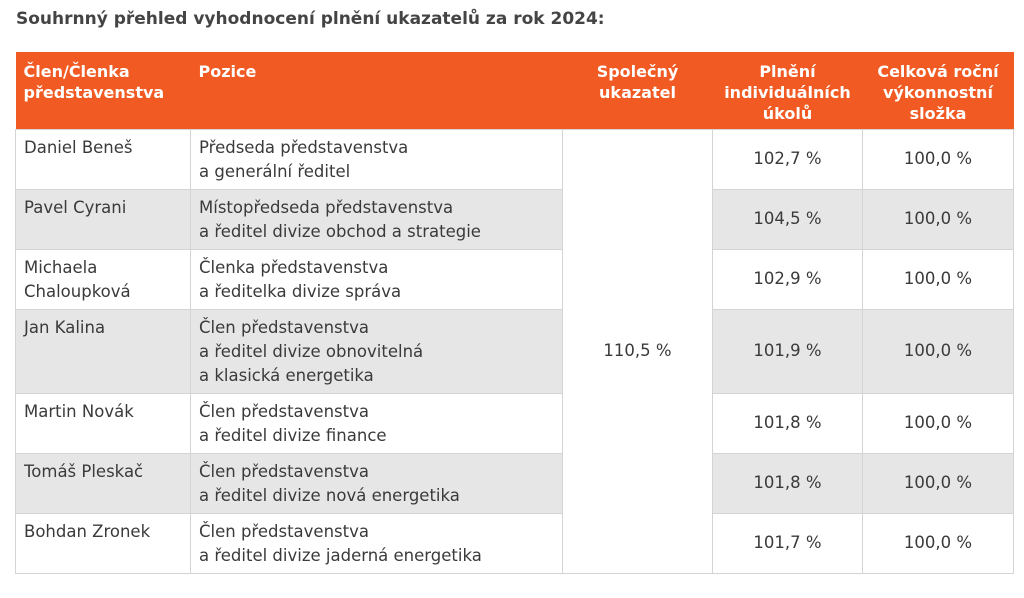 The height and width of the screenshot is (598, 1024). Describe the element at coordinates (787, 279) in the screenshot. I see `individual-value: 102,9 %` at that location.